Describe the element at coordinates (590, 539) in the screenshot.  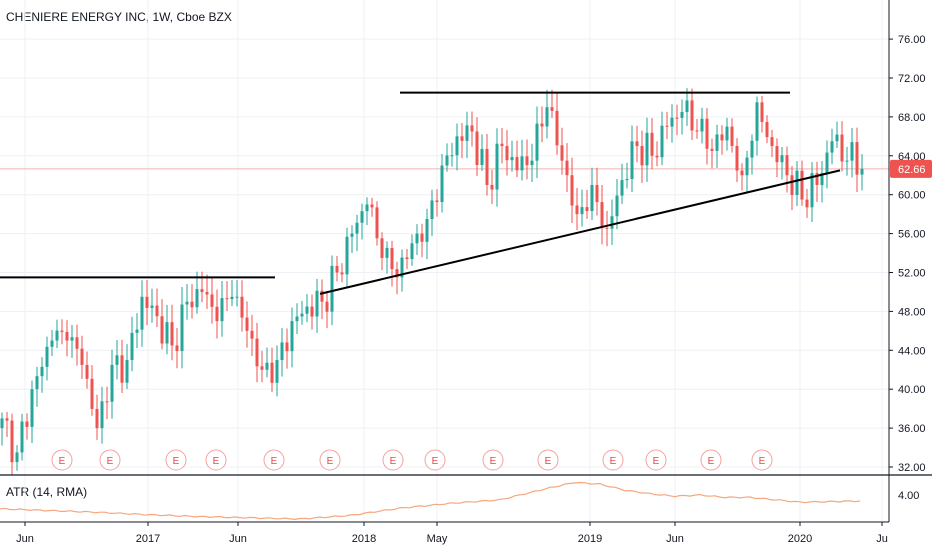
I see `time-tick-label: 2019` at that location.